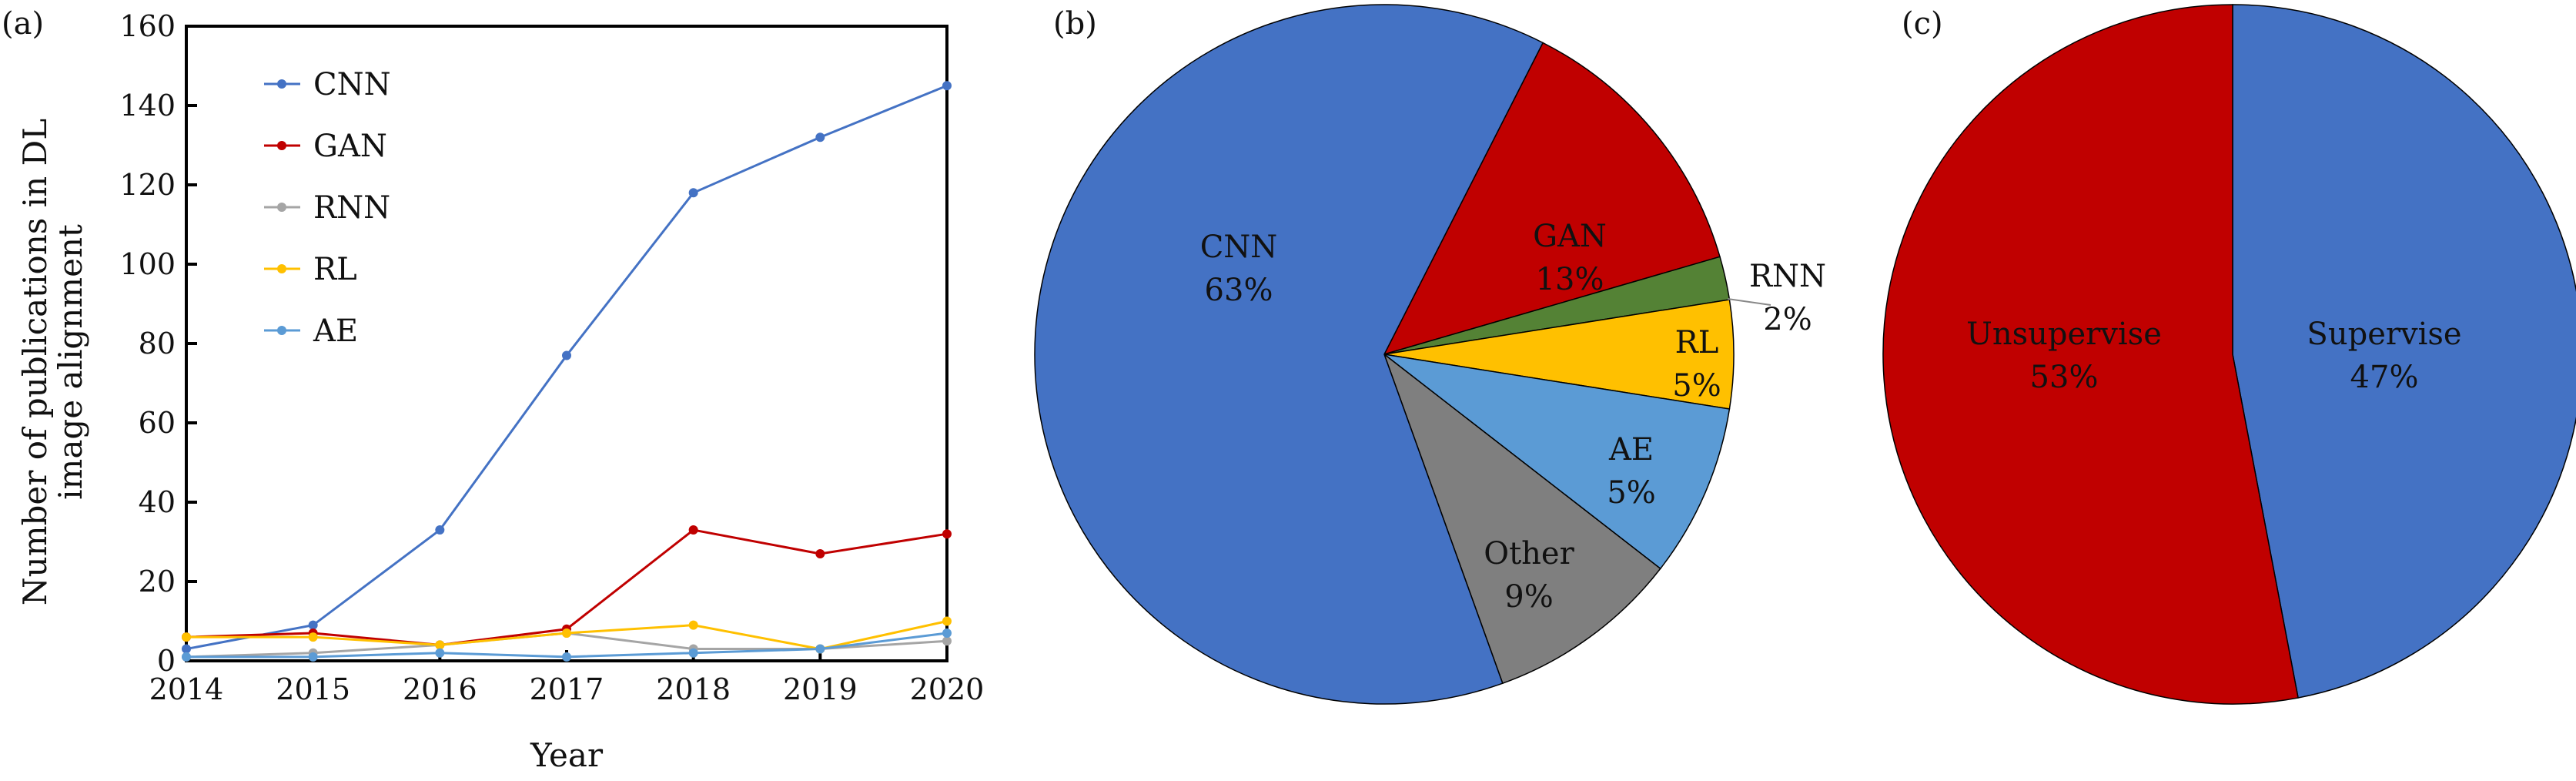 This screenshot has height=781, width=2576. What do you see at coordinates (313, 689) in the screenshot?
I see `x-tick-label: 2015` at bounding box center [313, 689].